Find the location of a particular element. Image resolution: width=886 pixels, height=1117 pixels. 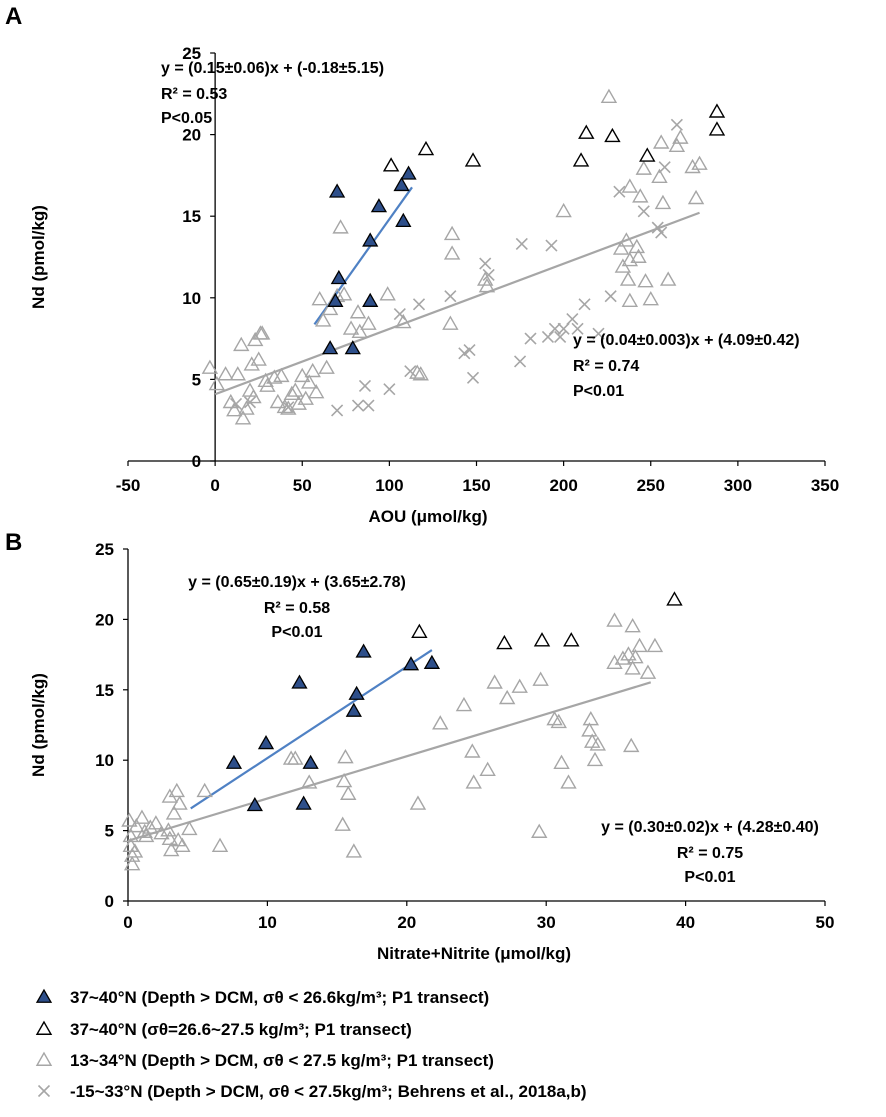

legend-filled-triangle-marker is located at coordinates (44, 995).